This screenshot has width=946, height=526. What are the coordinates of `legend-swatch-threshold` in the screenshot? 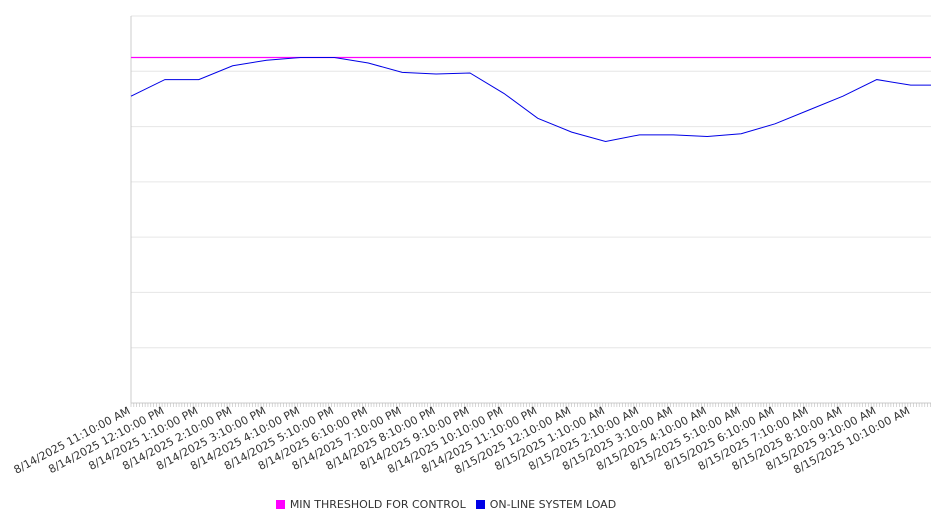 It's located at (280, 504).